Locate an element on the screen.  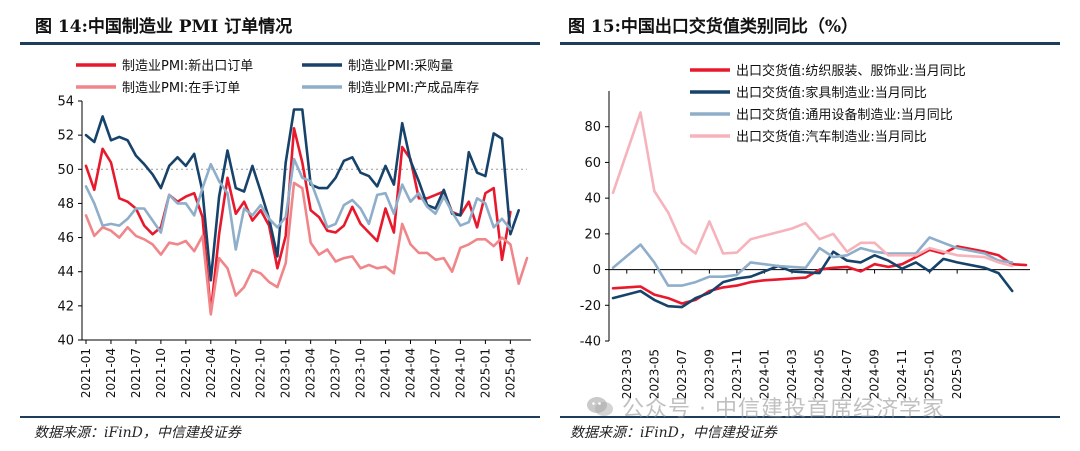
y-tick-label: 20 is located at coordinates (592, 234).